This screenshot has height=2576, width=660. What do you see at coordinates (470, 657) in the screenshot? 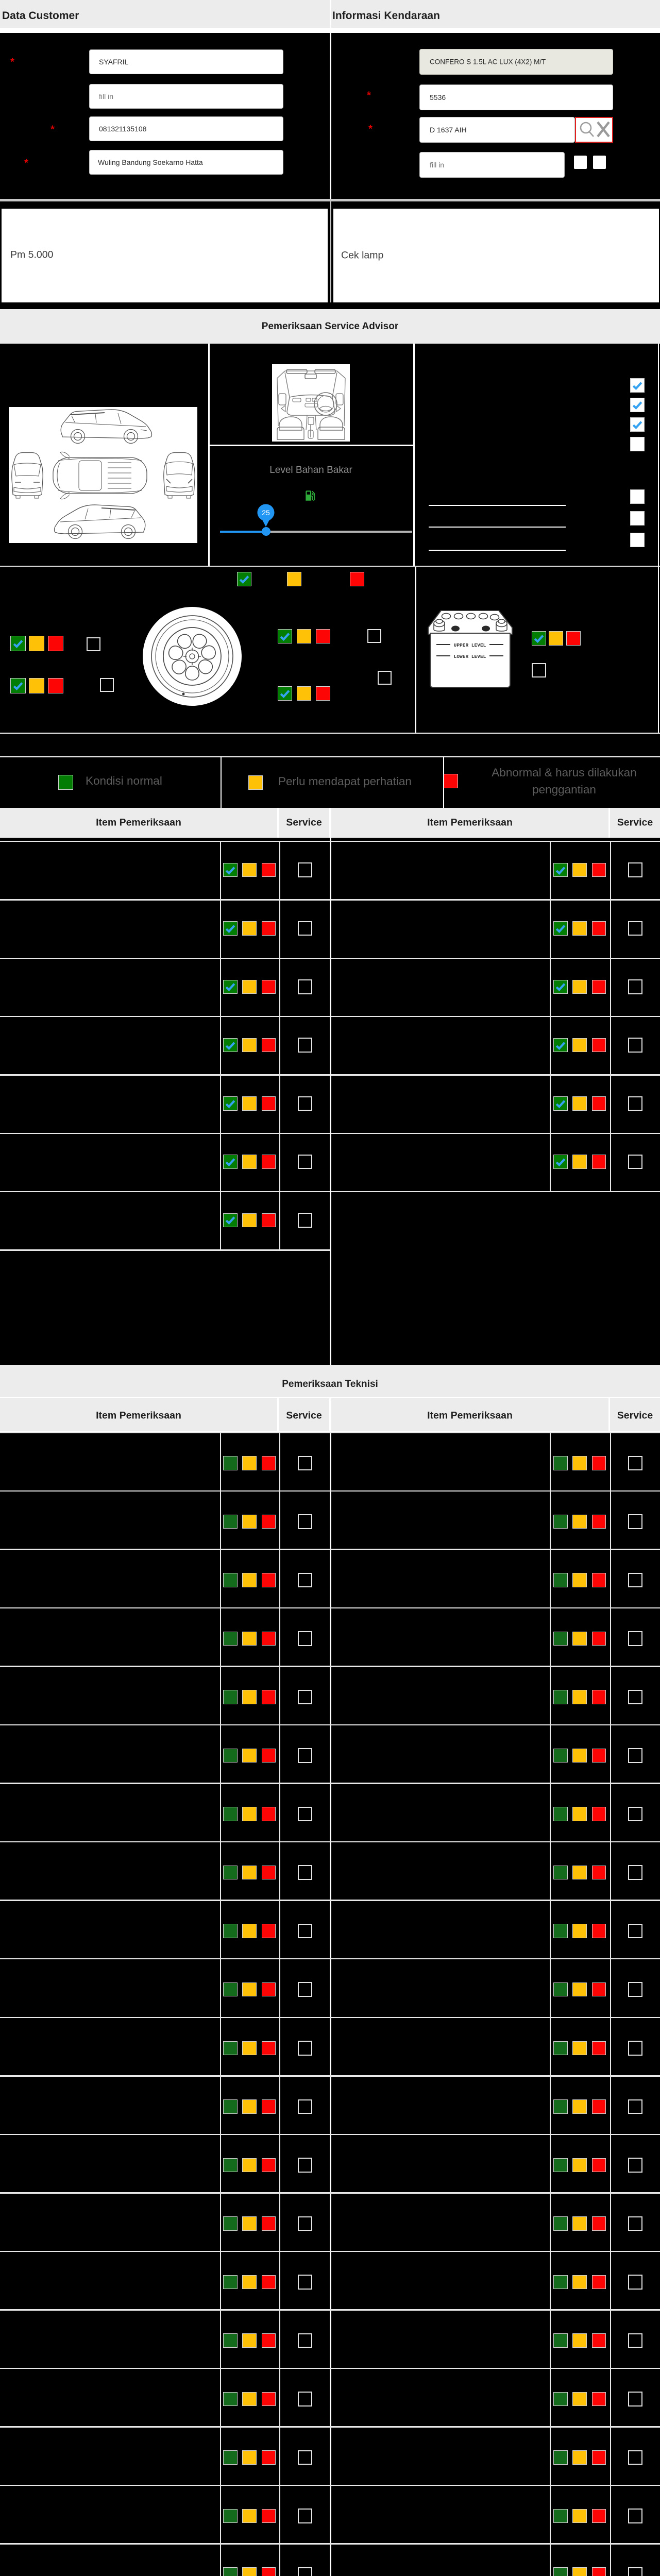
I see `svg-text: LOWER LEVEL` at bounding box center [470, 657].